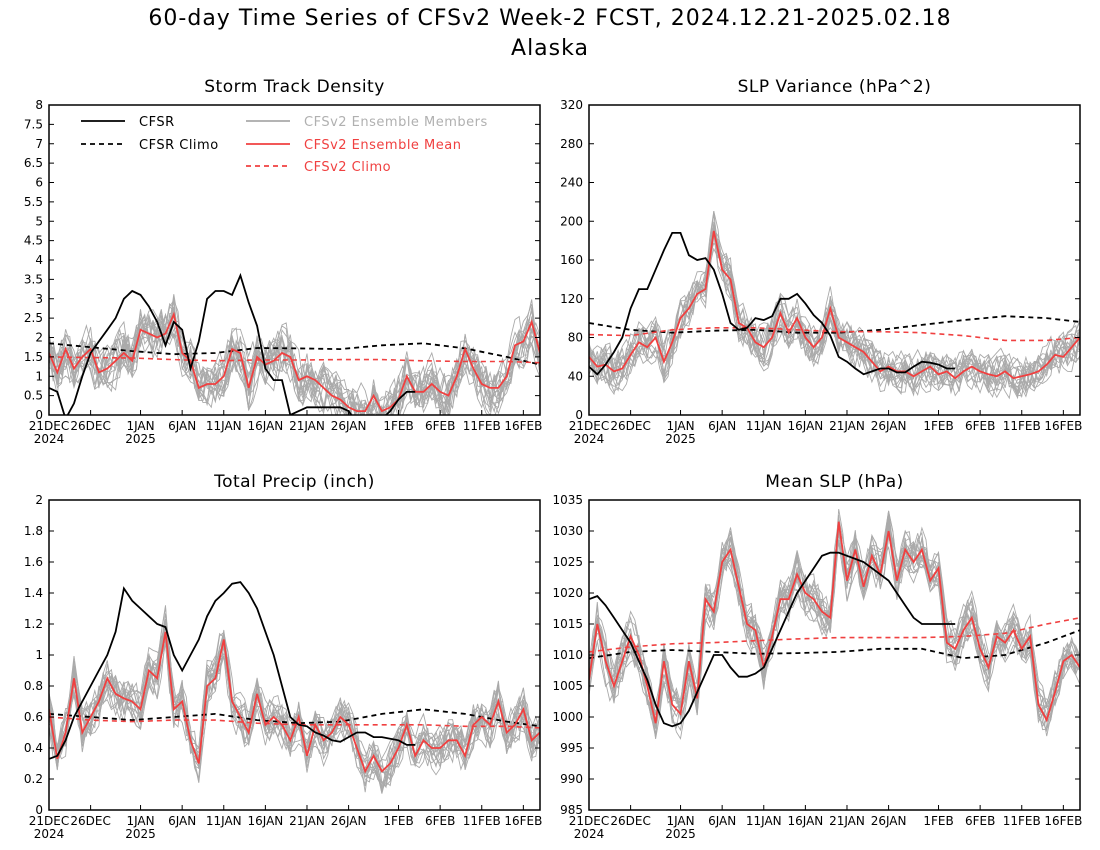 Image resolution: width=1100 pixels, height=850 pixels. What do you see at coordinates (567, 593) in the screenshot?
I see `y-tick-label: 1020` at bounding box center [567, 593].